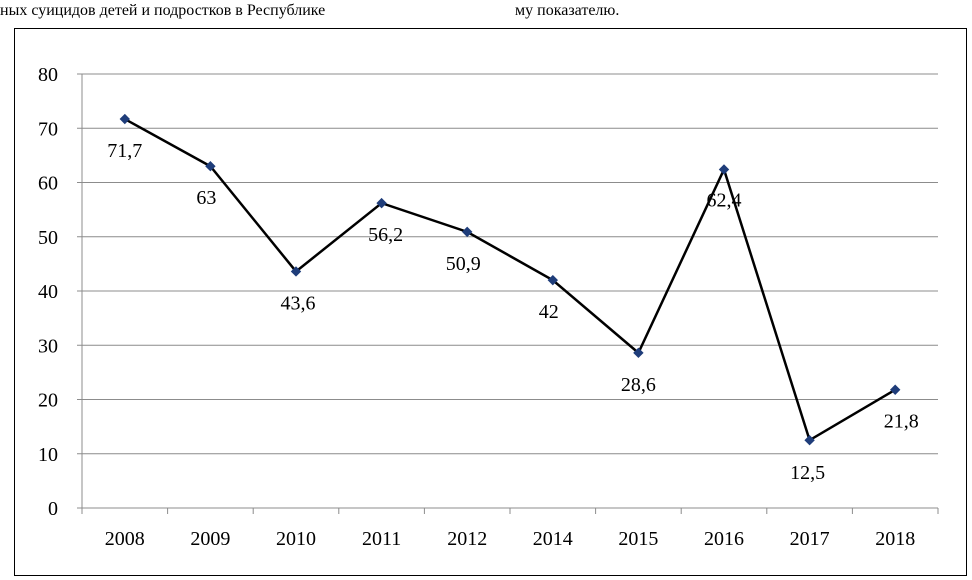 The image size is (972, 580). Describe the element at coordinates (724, 539) in the screenshot. I see `x-tick-label: 2016` at that location.